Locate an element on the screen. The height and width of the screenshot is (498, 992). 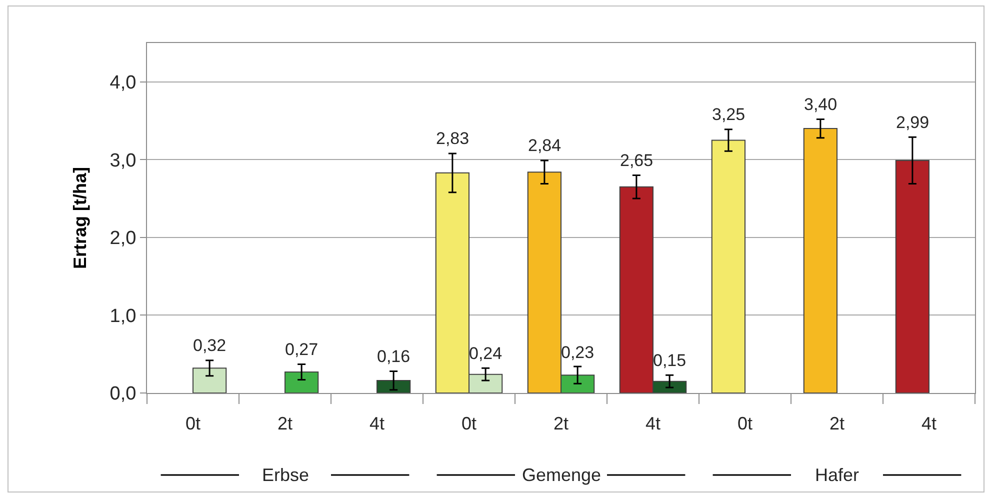
data-label: 3,25 is located at coordinates (729, 114).